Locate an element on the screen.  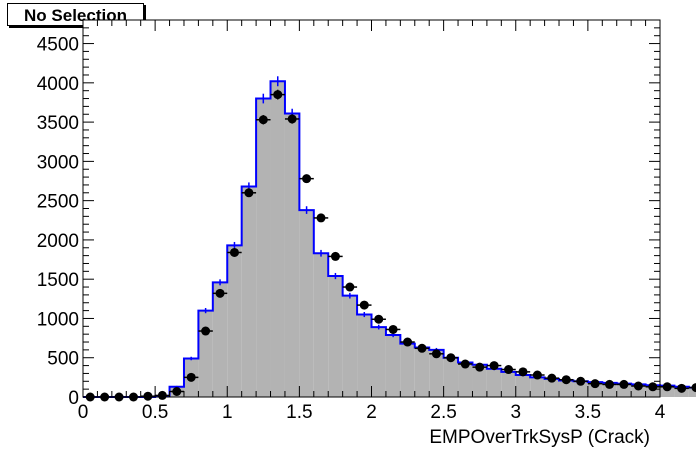
x-tick-label: 1.5 is located at coordinates (299, 412).